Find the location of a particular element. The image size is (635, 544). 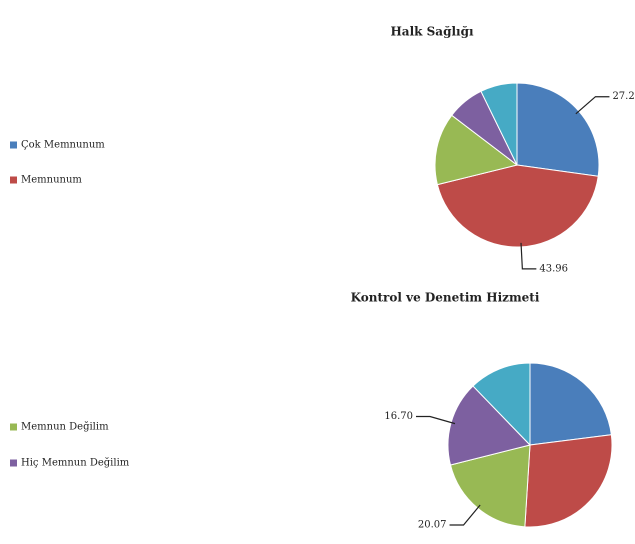

legend-label: Memnun Değilim is located at coordinates (65, 427).